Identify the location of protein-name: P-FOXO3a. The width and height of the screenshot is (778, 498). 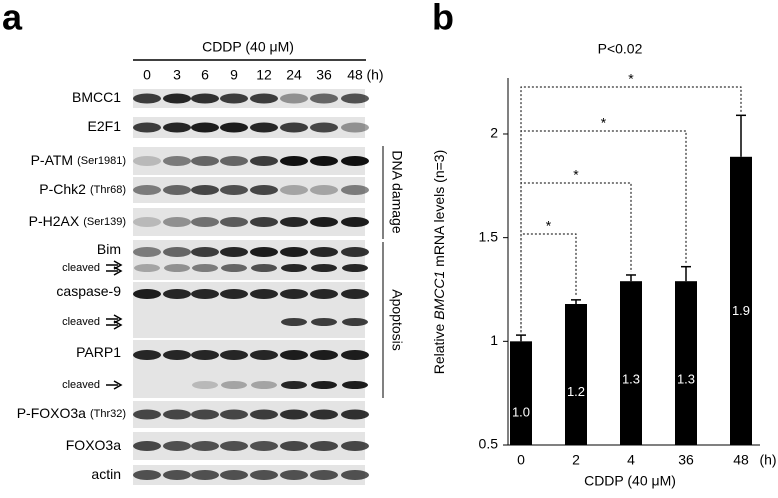
(51, 413).